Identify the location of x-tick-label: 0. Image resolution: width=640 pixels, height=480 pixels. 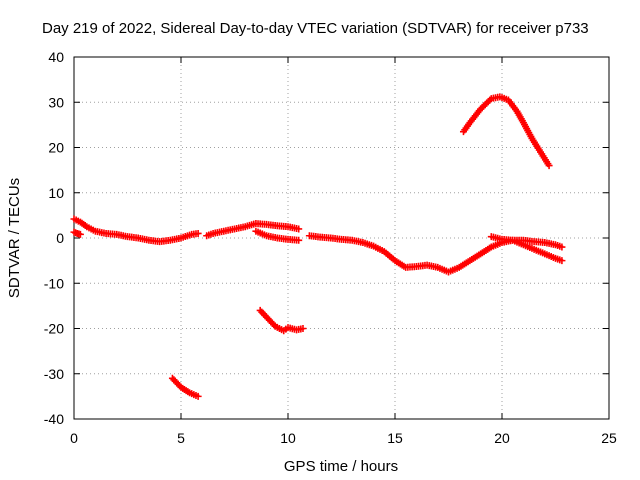
(74, 438).